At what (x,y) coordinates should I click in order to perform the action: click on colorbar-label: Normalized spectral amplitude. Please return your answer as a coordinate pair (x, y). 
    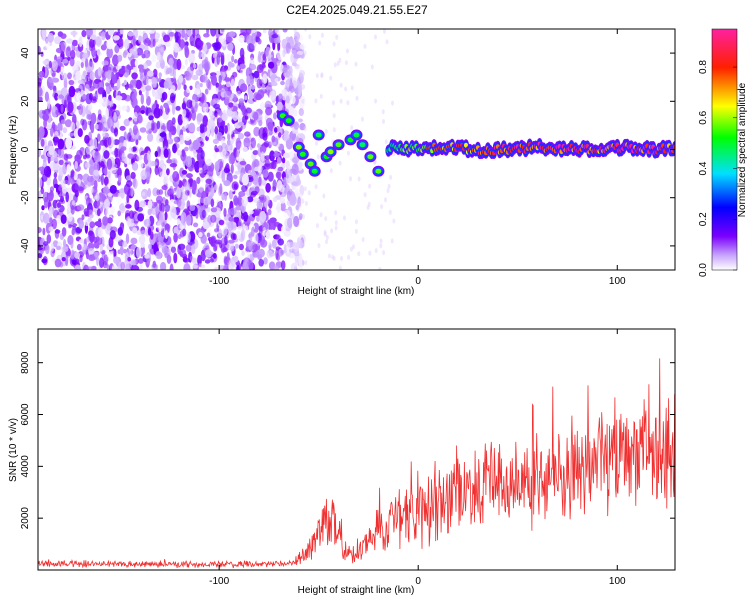
    Looking at the image, I should click on (742, 149).